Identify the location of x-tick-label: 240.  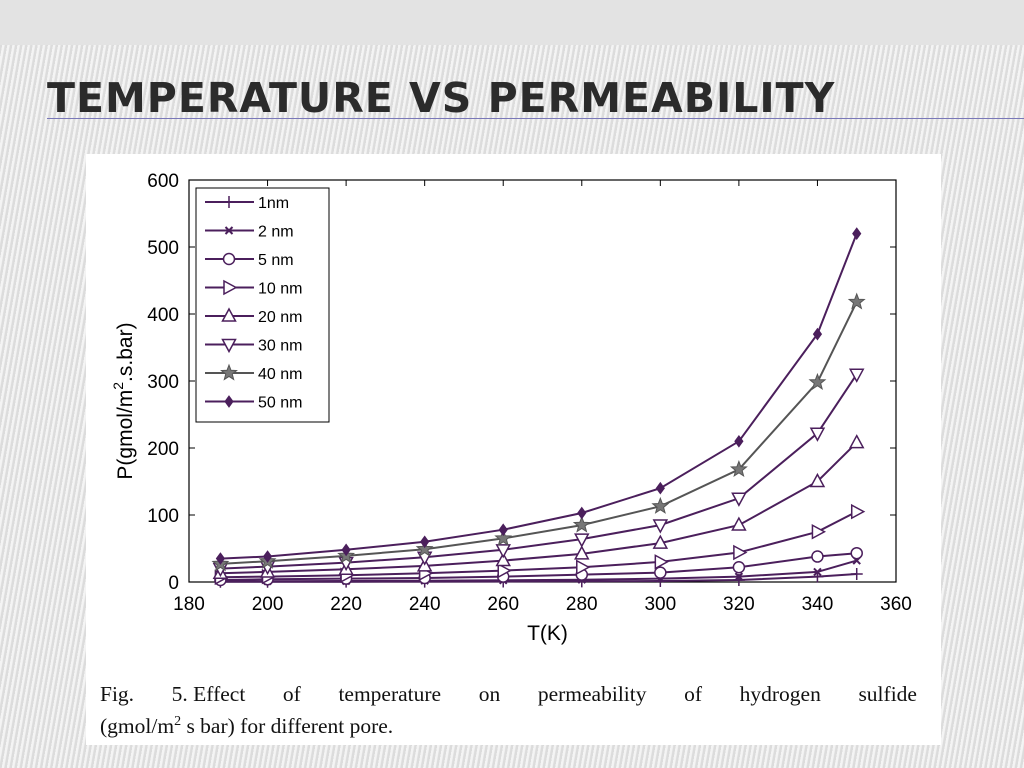
(425, 604).